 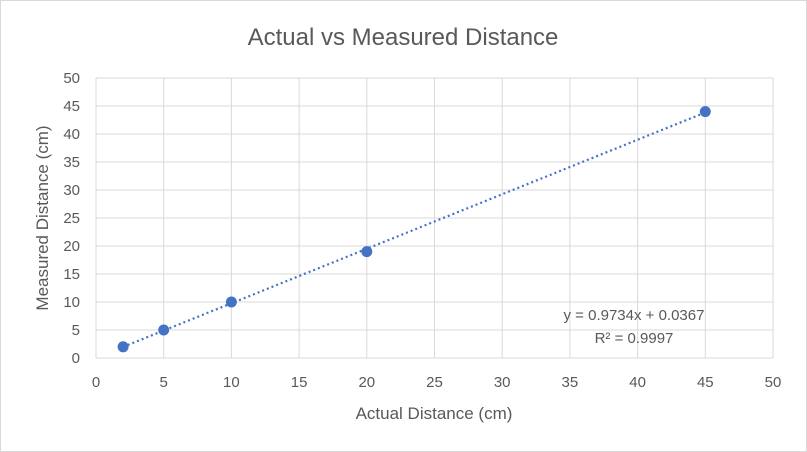 What do you see at coordinates (71, 274) in the screenshot?
I see `y-tick-label: 15` at bounding box center [71, 274].